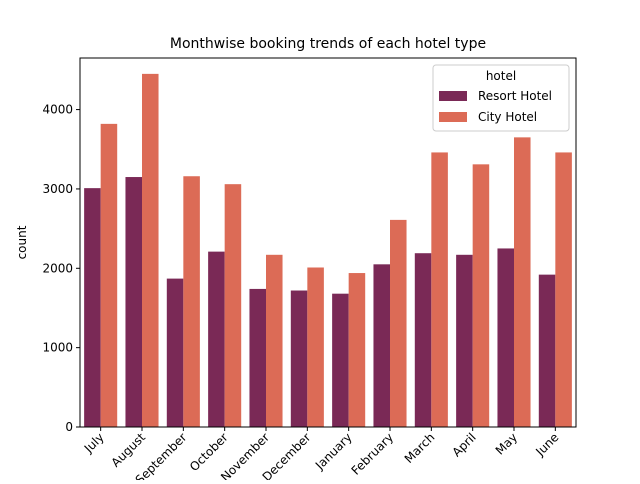 The width and height of the screenshot is (640, 484). What do you see at coordinates (129, 450) in the screenshot?
I see `x-tick-label-august: August` at bounding box center [129, 450].